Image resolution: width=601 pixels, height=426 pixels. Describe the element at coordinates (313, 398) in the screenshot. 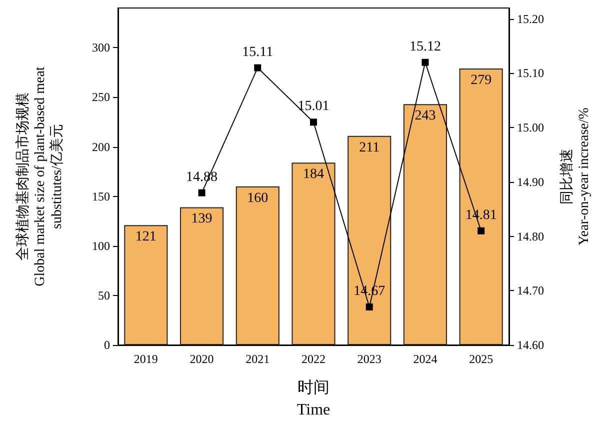

I see `x-axis-title: 时间 Time` at that location.